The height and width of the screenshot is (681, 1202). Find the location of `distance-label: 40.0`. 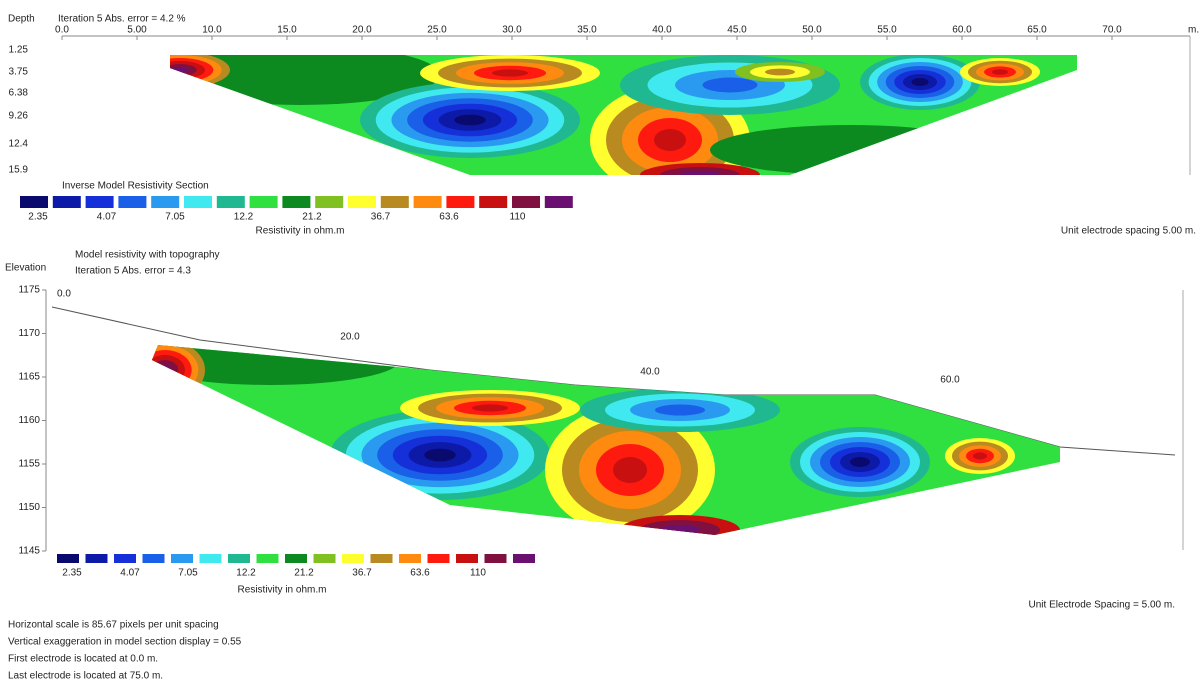

distance-label: 40.0 is located at coordinates (650, 372).